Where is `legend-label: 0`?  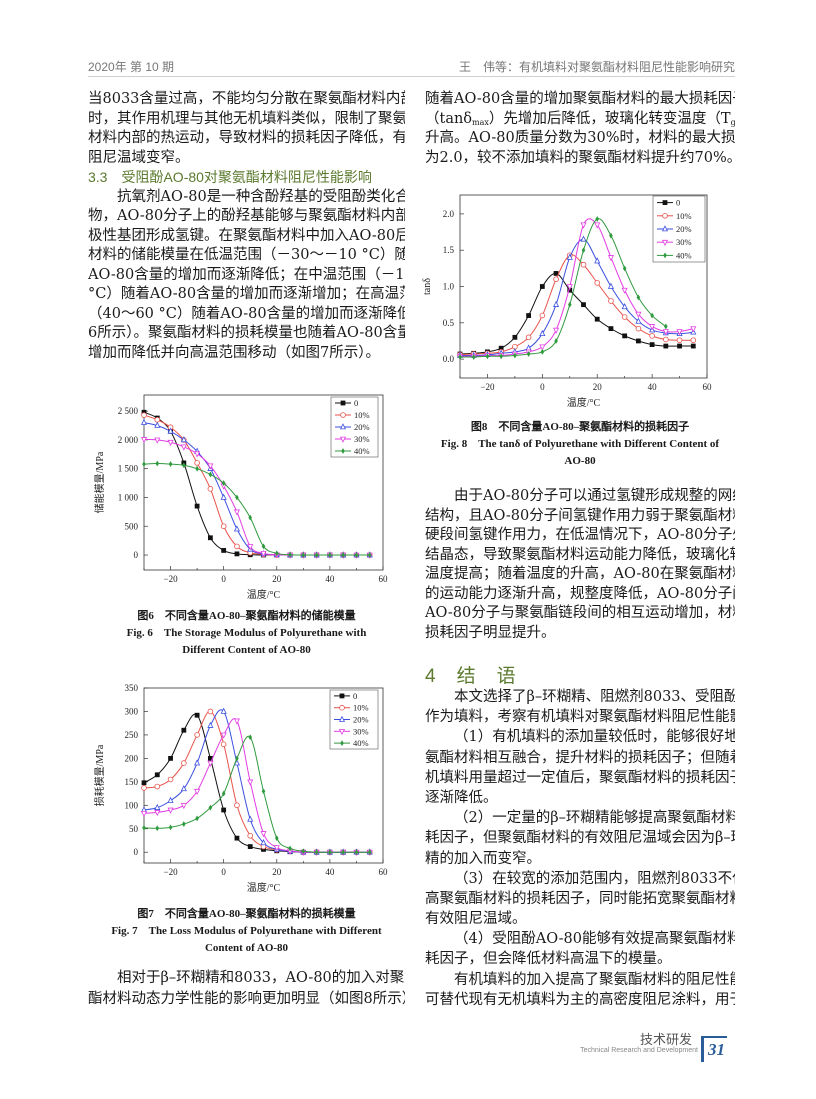 legend-label: 0 is located at coordinates (355, 696).